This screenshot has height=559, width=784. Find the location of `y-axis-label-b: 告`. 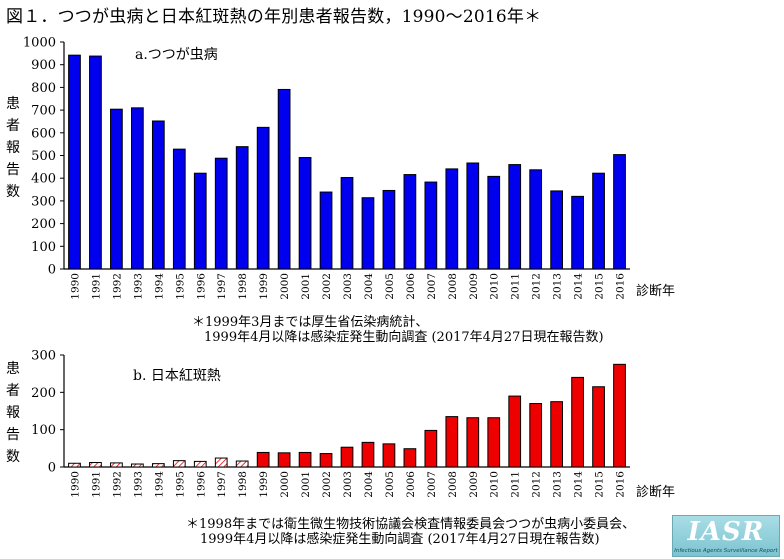

y-axis-label-b: 告 is located at coordinates (13, 435).